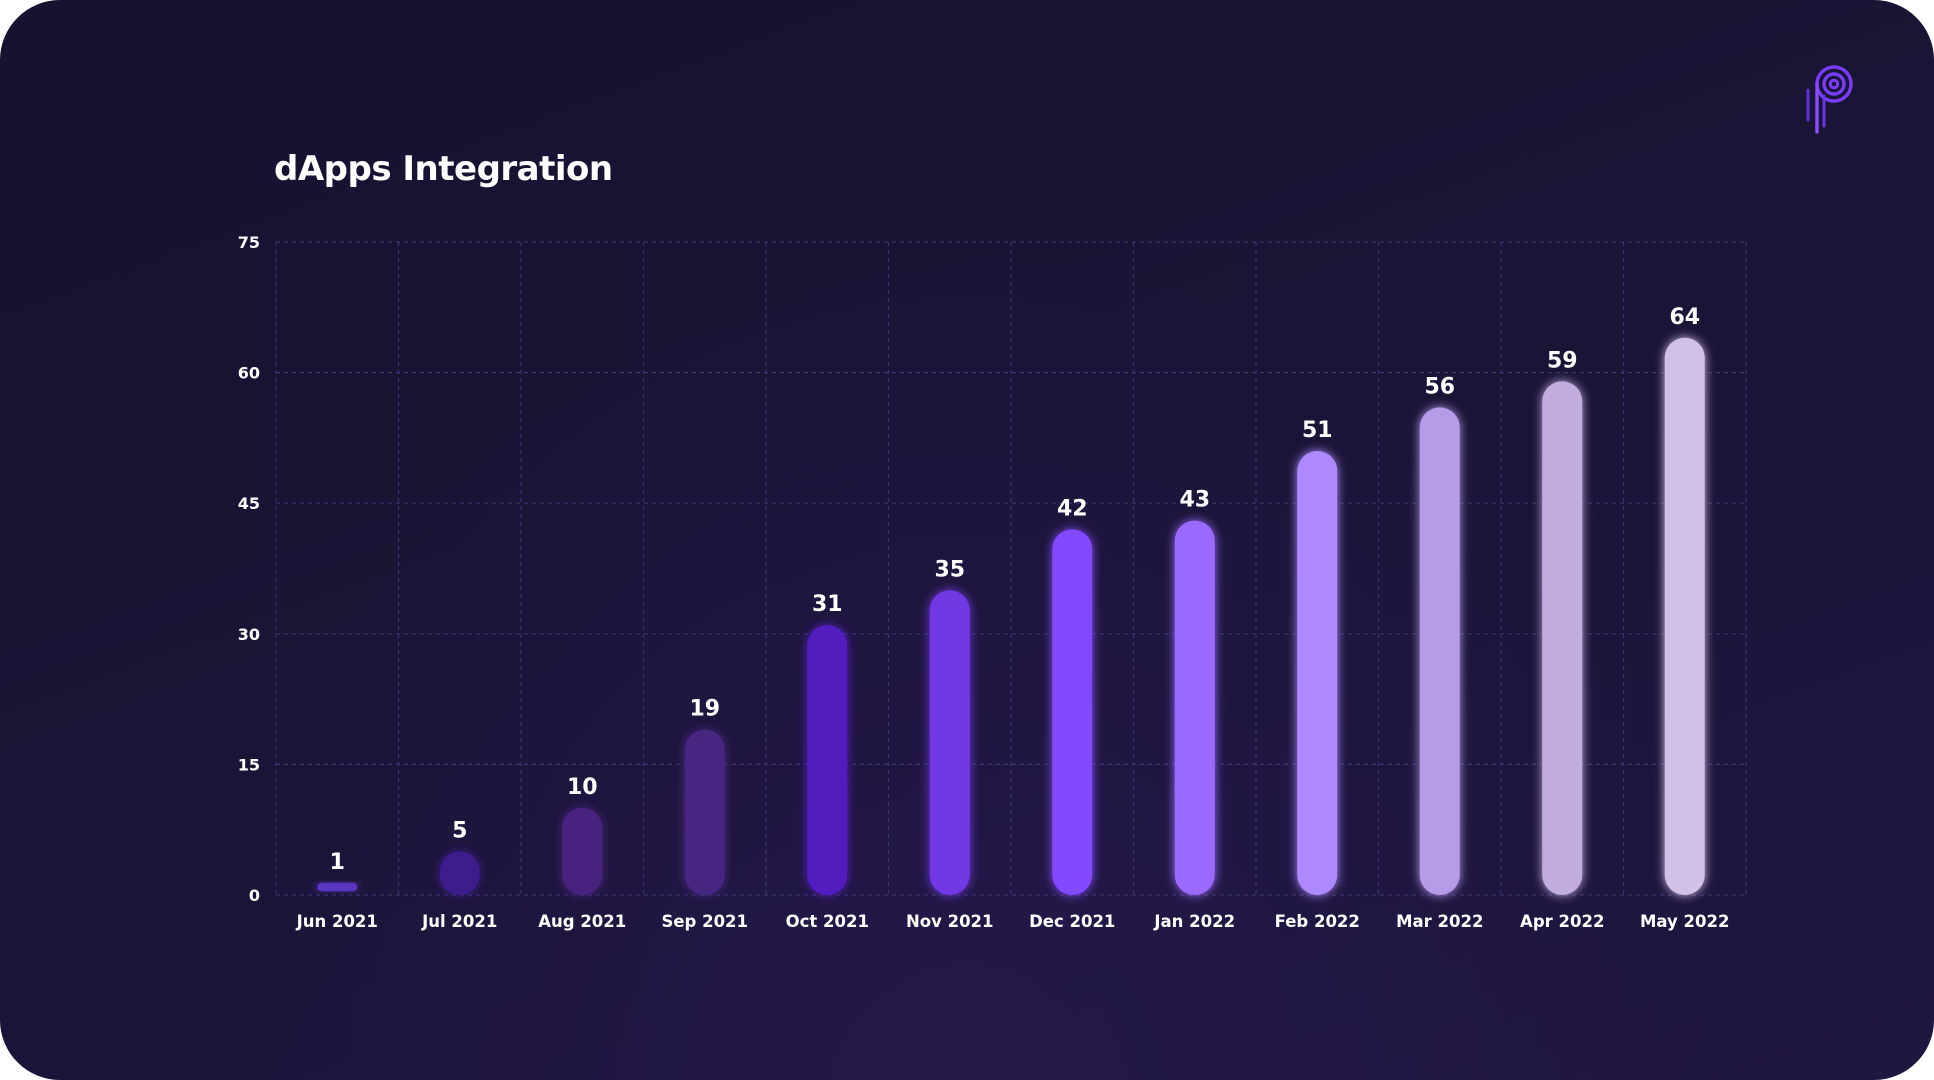 The width and height of the screenshot is (1934, 1080). Describe the element at coordinates (1317, 430) in the screenshot. I see `bar-value-label: 51` at that location.